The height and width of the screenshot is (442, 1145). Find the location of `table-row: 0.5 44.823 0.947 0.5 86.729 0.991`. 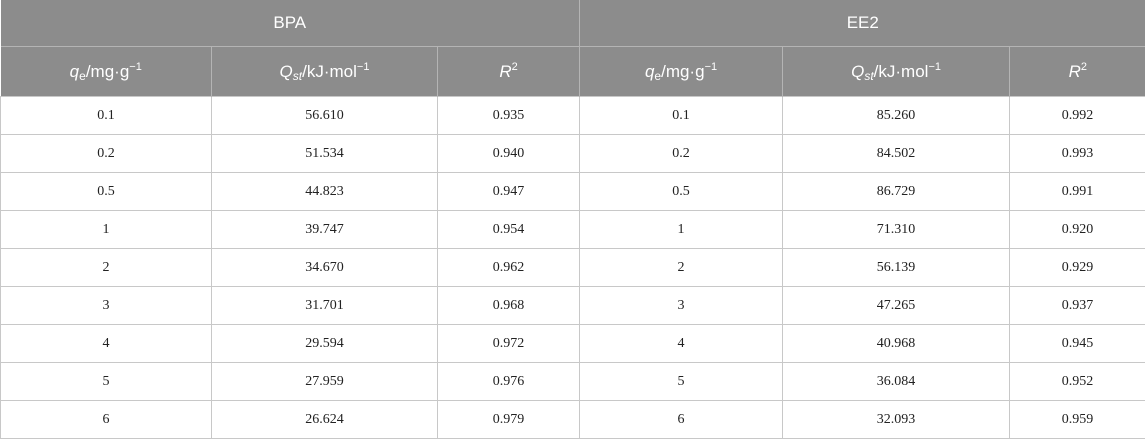

table-row: 0.5 44.823 0.947 0.5 86.729 0.991 is located at coordinates (572, 191).